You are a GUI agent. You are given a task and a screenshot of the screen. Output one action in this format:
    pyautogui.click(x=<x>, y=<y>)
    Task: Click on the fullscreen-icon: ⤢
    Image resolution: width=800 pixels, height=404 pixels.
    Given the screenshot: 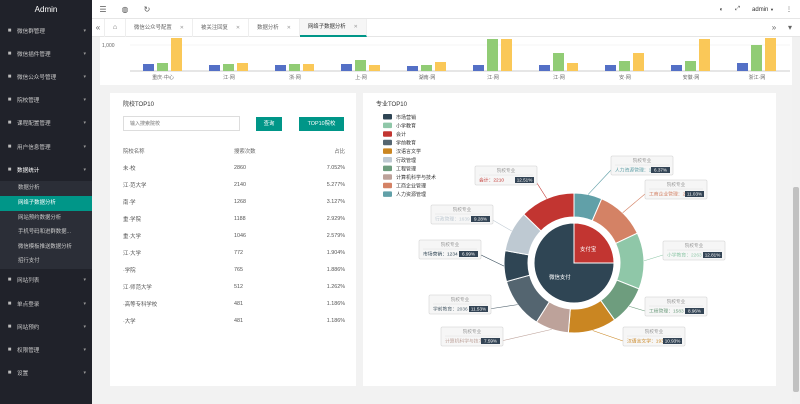 What is the action you would take?
    pyautogui.click(x=738, y=9)
    